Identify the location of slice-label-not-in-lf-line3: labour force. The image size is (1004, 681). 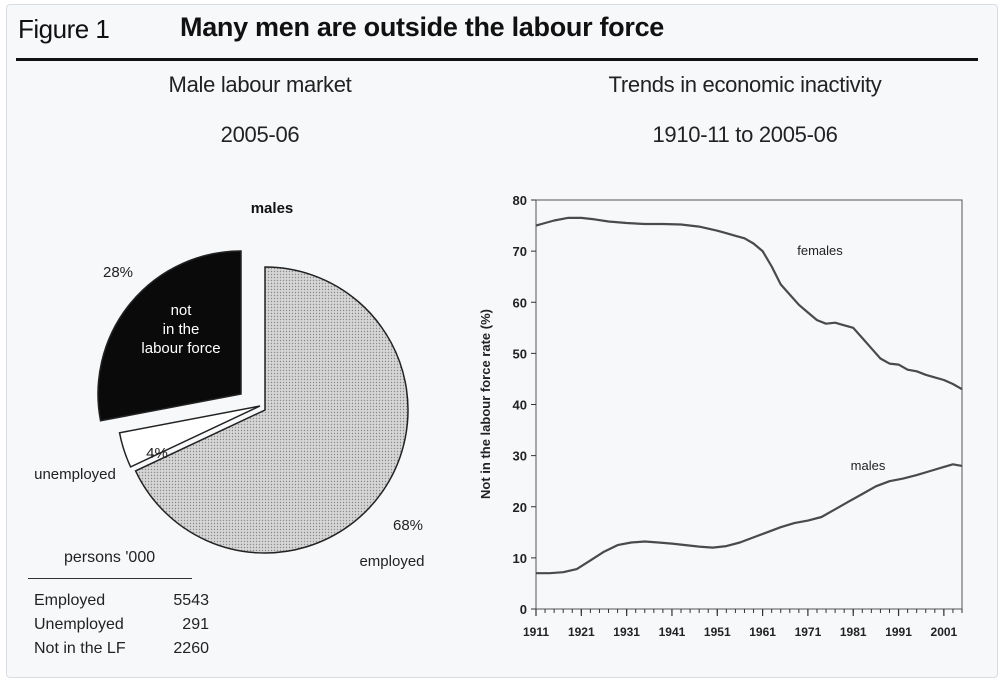
(180, 348).